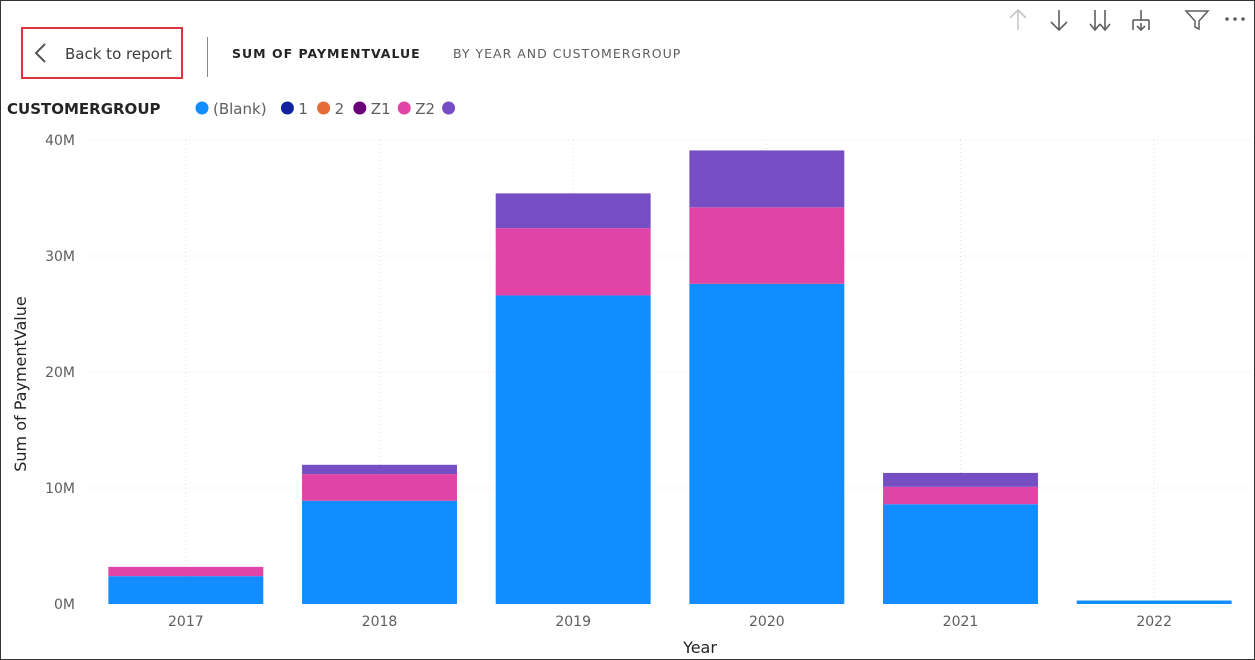 This screenshot has height=660, width=1255. Describe the element at coordinates (1018, 20) in the screenshot. I see `arrow-up-icon` at that location.